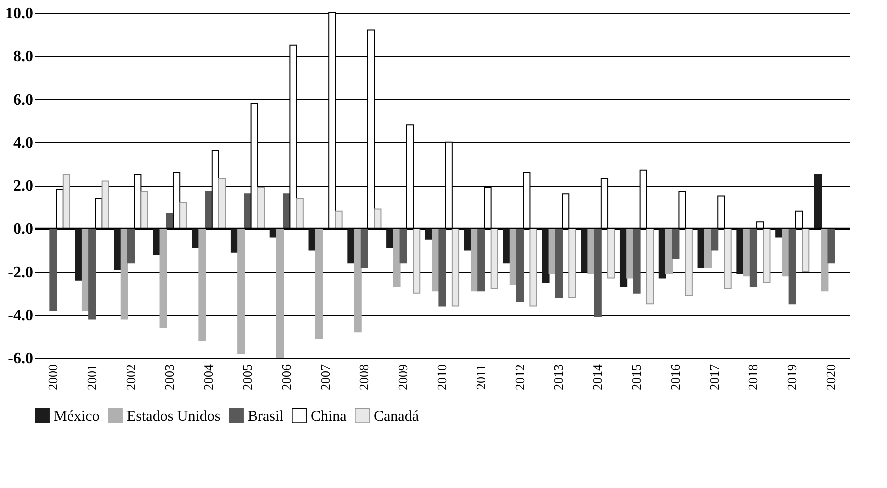 The height and width of the screenshot is (488, 887). Describe the element at coordinates (208, 377) in the screenshot. I see `x-tick-label: 2004` at that location.